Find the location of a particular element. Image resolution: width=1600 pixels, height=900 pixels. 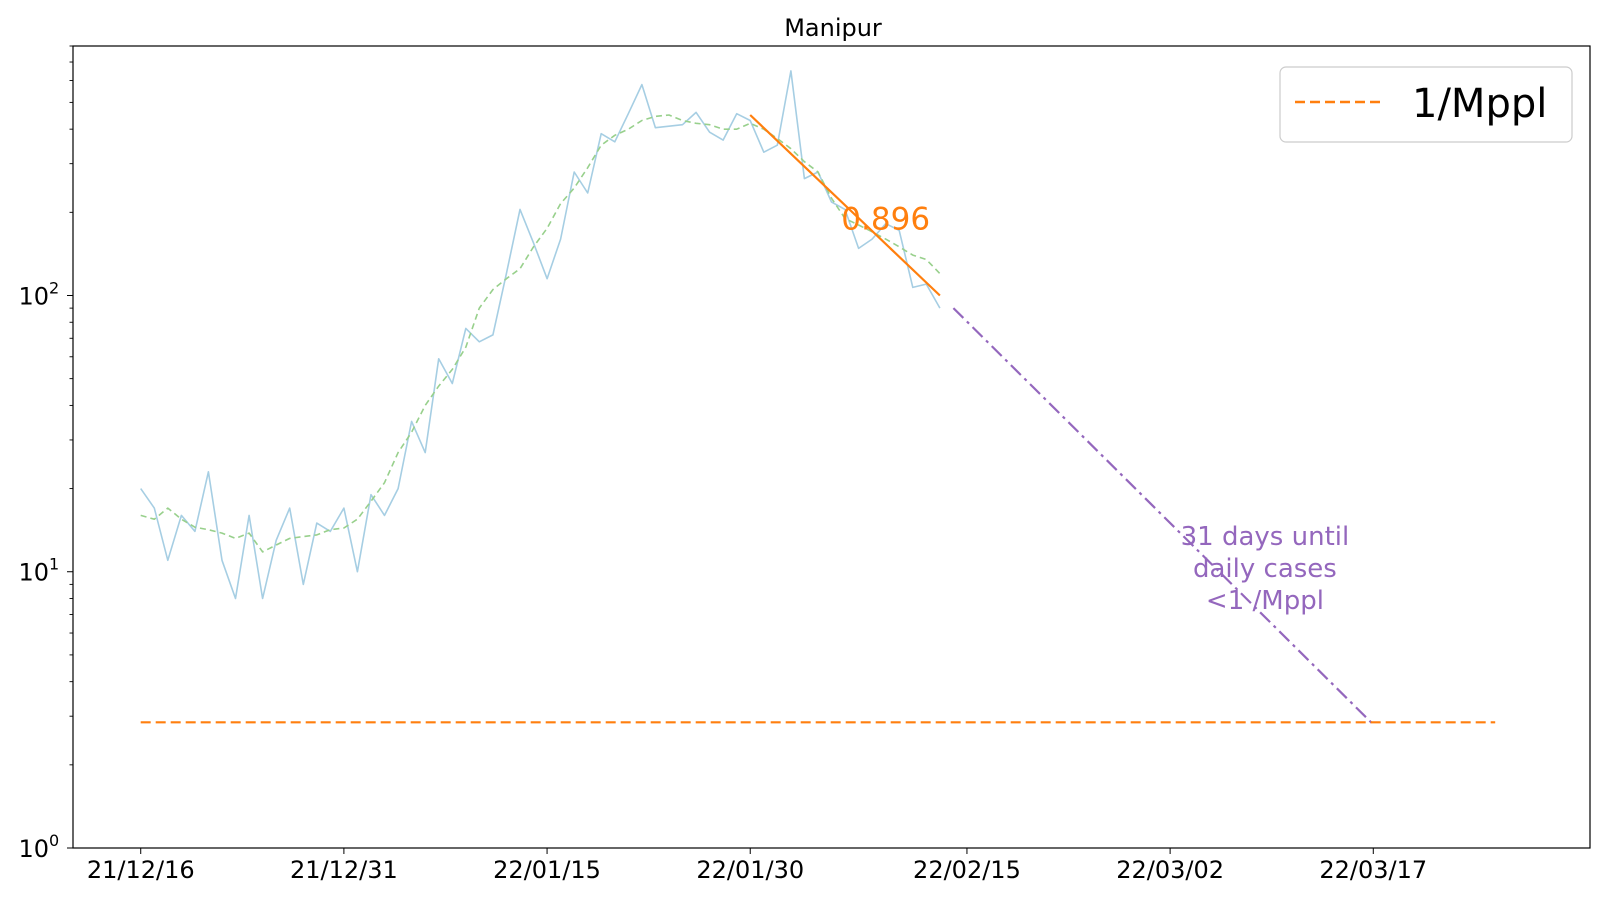

chart-title: Manipur is located at coordinates (833, 28).